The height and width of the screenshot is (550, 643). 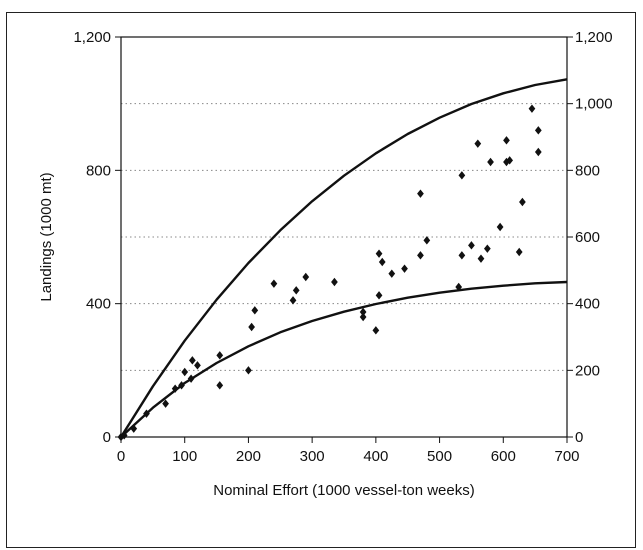 What do you see at coordinates (344, 490) in the screenshot?
I see `x-axis-title: Nominal Effort (1000 vessel-ton weeks)` at bounding box center [344, 490].